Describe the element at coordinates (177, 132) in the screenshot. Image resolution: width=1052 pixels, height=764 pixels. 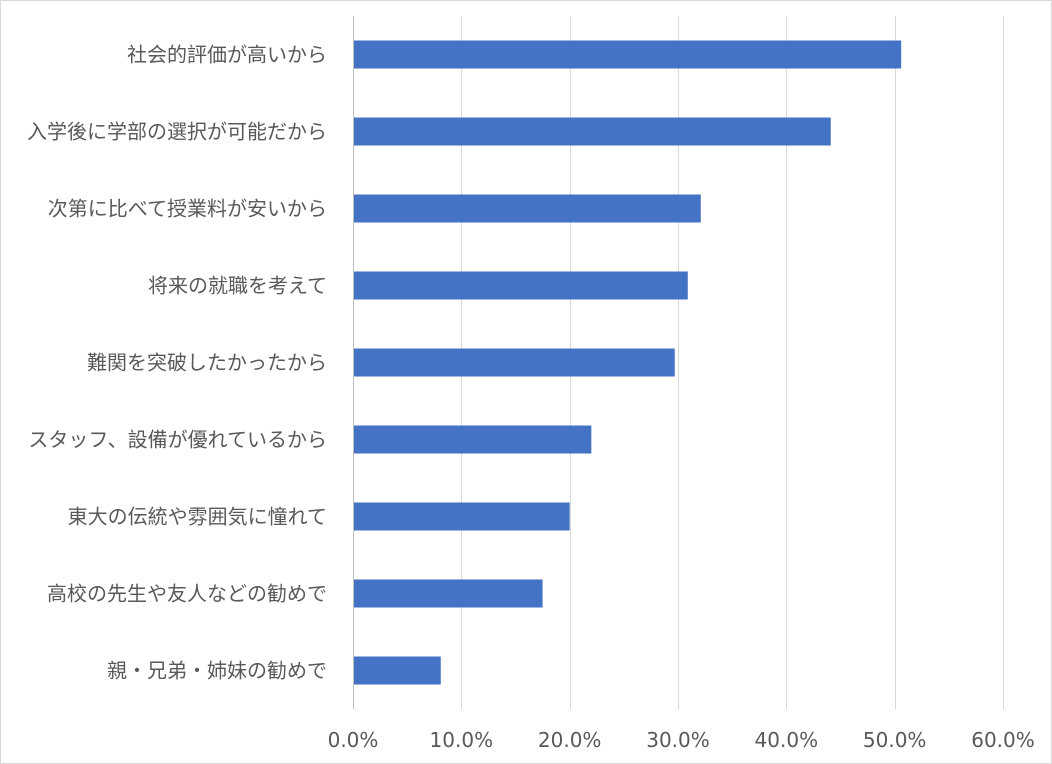
I see `category-label: 入学後に学部の選択が可能だから` at that location.